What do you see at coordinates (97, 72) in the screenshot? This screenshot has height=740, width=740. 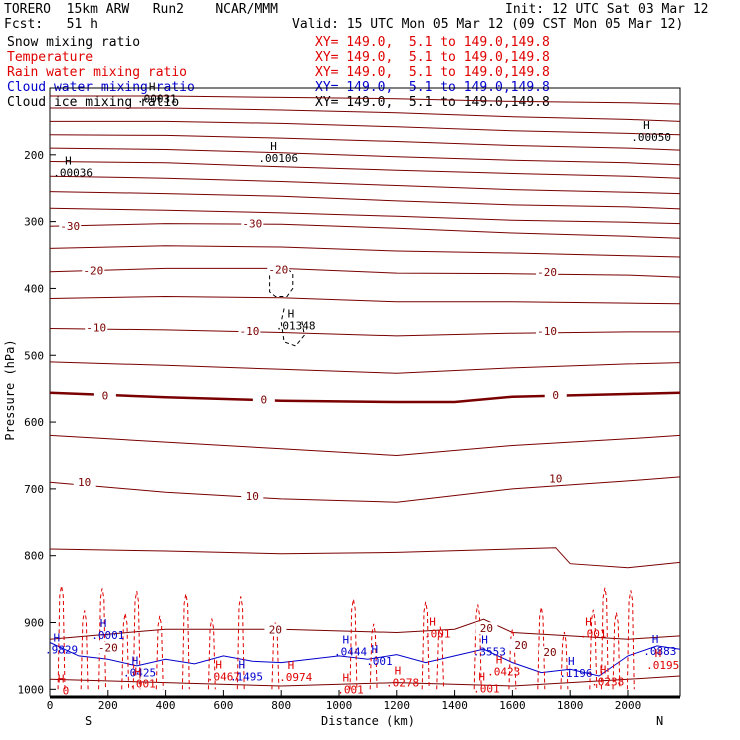 I see `legend-rain: Rain water mixing ratio` at bounding box center [97, 72].